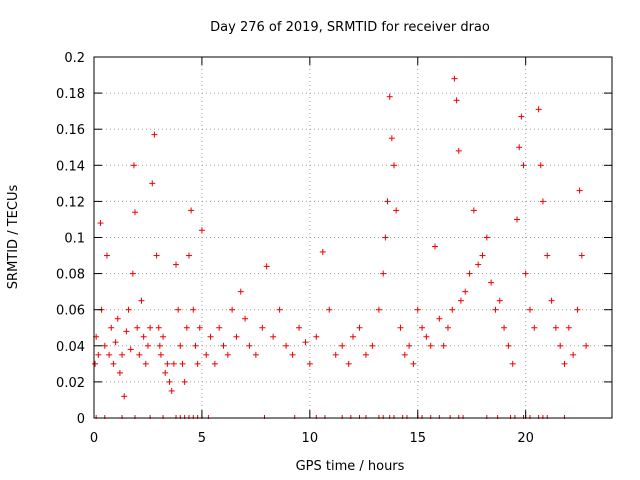  I want to click on x-axis-label: GPS time / hours, so click(350, 466).